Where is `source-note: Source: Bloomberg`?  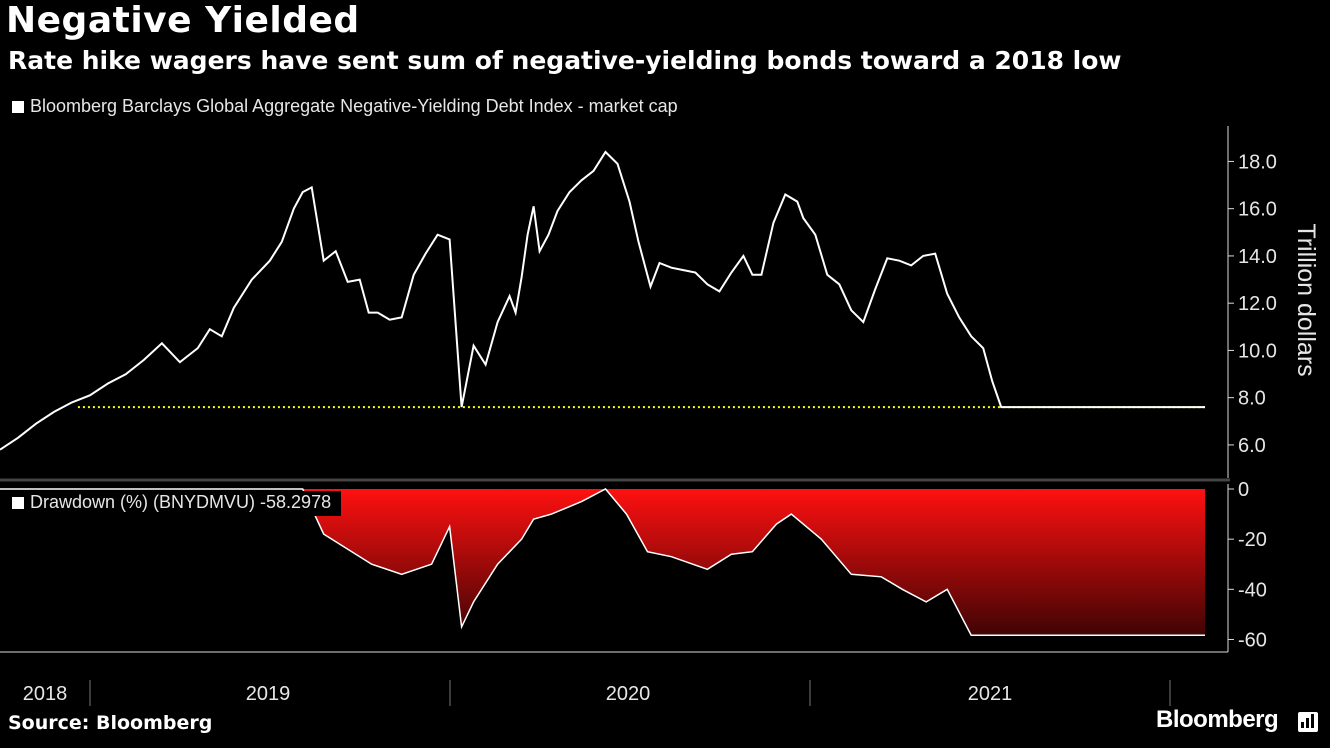 source-note: Source: Bloomberg is located at coordinates (110, 723).